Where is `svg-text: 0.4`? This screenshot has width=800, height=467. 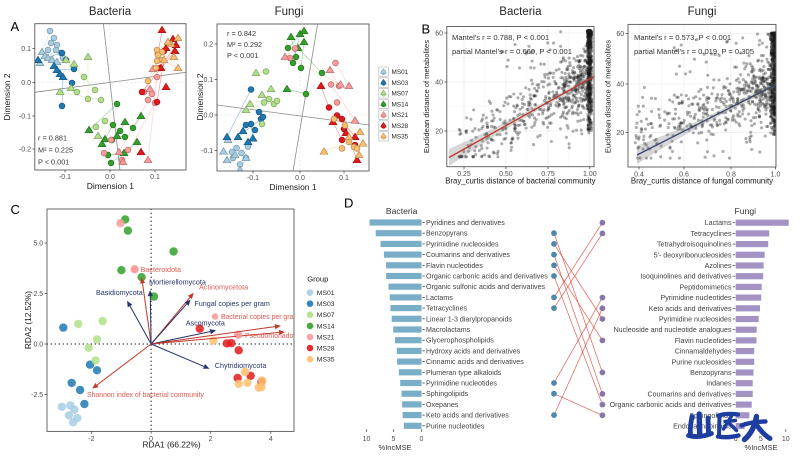 svg-text: 0.4 is located at coordinates (639, 175).